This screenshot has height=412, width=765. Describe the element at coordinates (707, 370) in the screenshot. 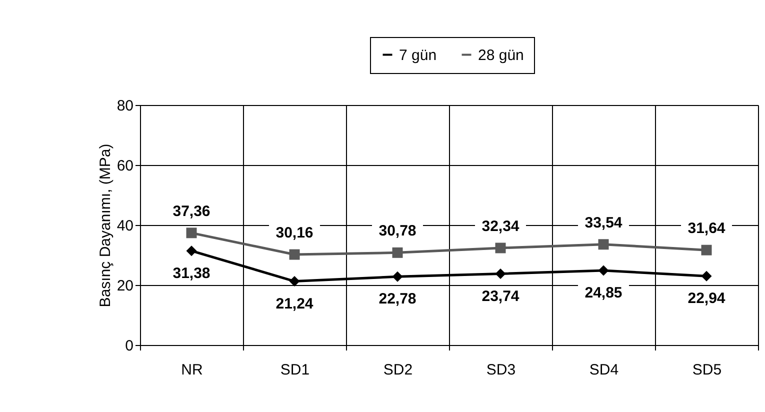

I see `x-tick-label: SD5` at that location.